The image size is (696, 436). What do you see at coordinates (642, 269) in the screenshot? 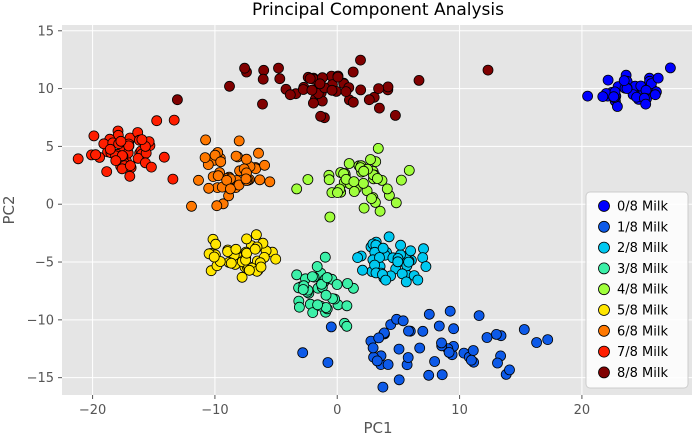
I see `legend-label: 3/8 Milk` at bounding box center [642, 269].